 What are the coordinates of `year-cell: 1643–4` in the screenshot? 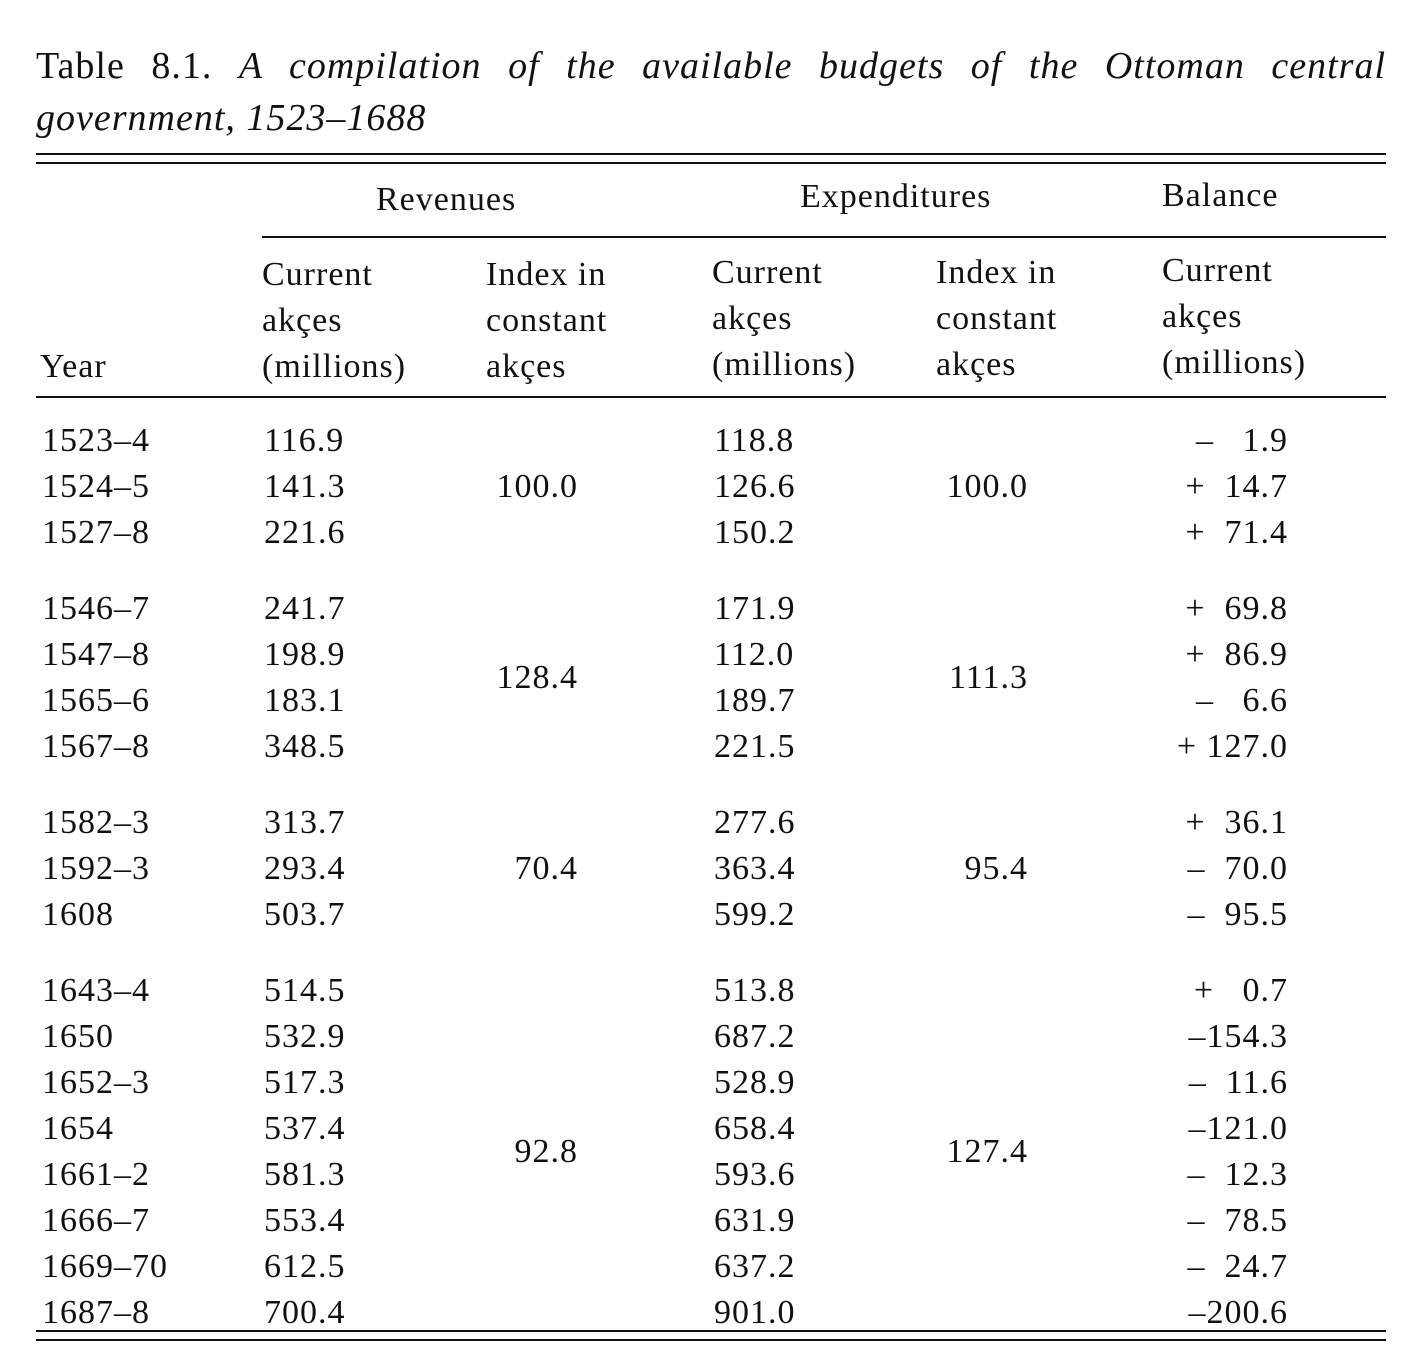 It's located at (96, 990).